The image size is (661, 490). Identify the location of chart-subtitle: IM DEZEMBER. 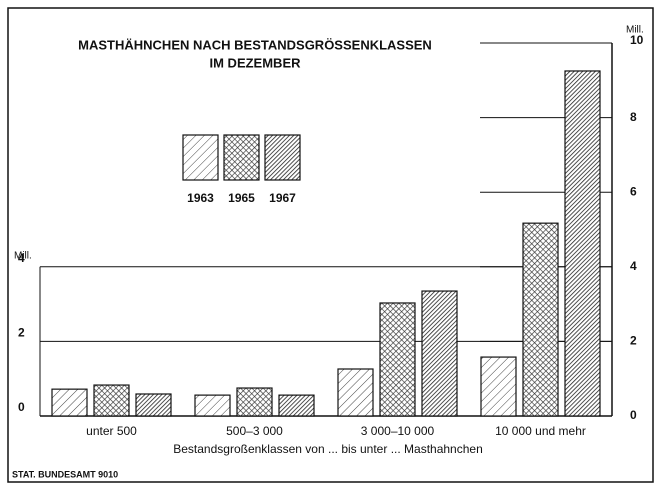
(256, 62).